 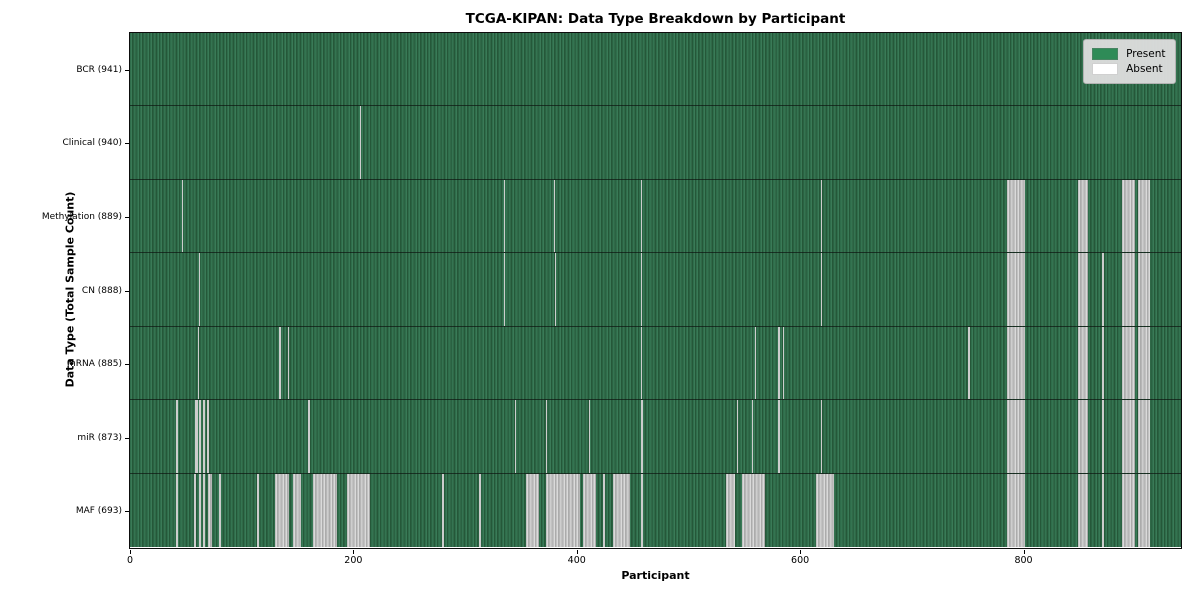 I want to click on y-tick-label-methylation: Methylation (889), so click(x=81, y=216).